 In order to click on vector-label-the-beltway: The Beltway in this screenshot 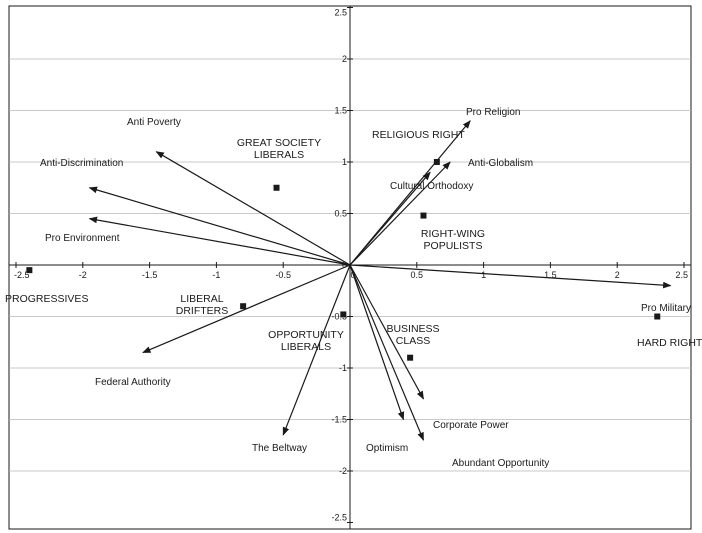, I will do `click(279, 448)`.